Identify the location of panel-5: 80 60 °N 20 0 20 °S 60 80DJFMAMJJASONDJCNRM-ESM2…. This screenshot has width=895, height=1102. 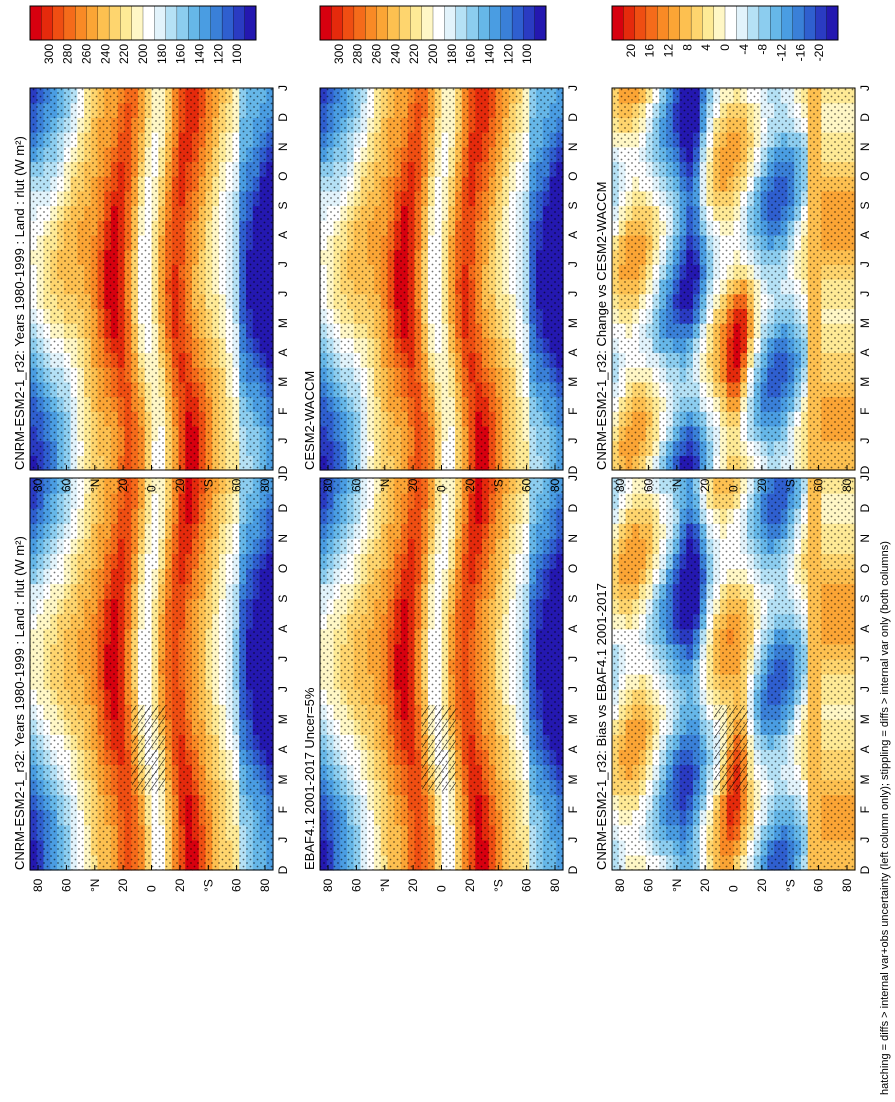
(733, 644).